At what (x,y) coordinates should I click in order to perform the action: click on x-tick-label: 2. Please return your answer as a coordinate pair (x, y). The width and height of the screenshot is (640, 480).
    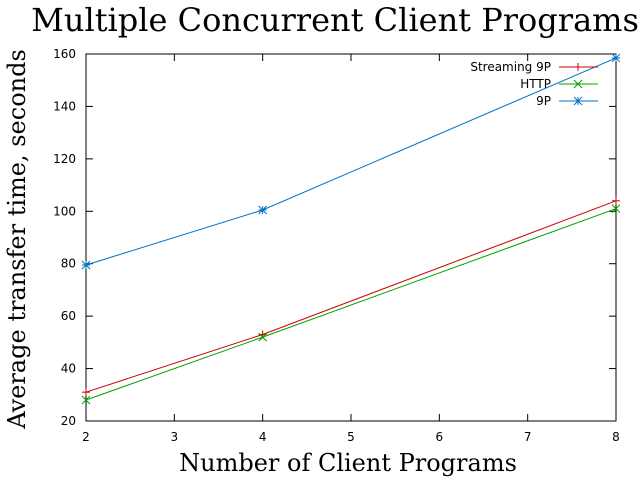
    Looking at the image, I should click on (86, 437).